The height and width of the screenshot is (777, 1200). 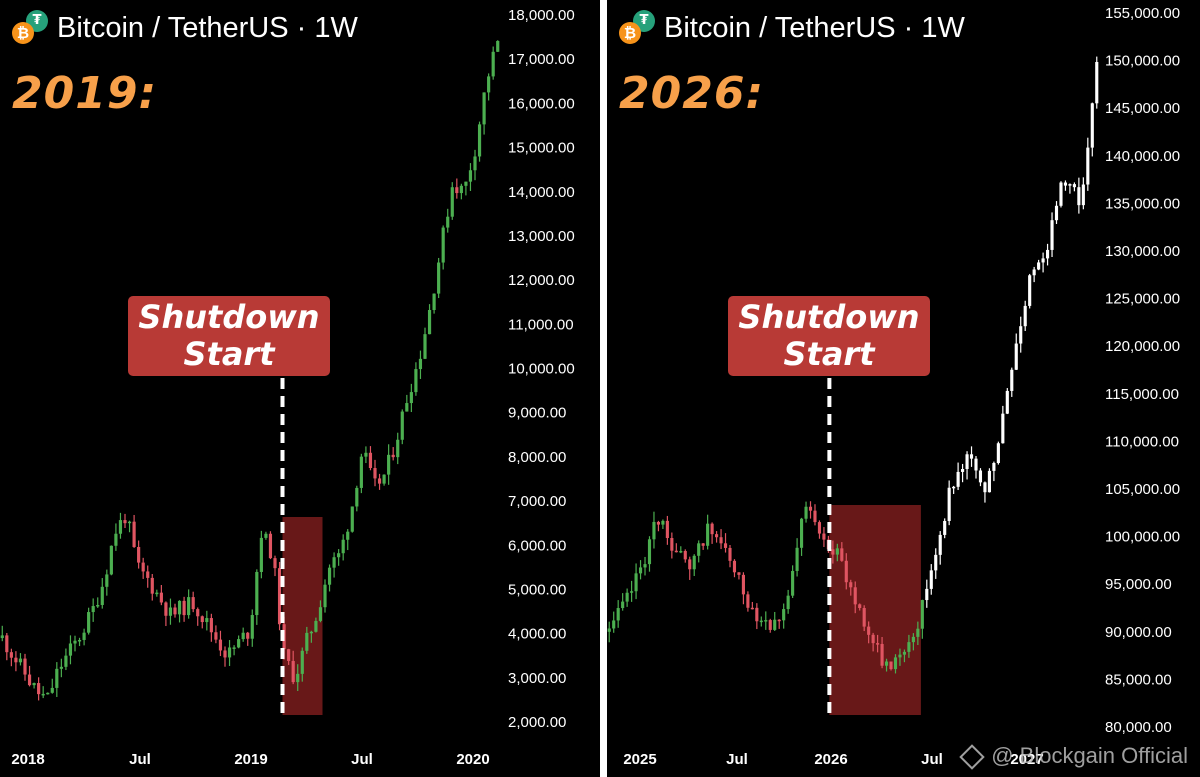 What do you see at coordinates (541, 236) in the screenshot?
I see `y-tick-label: 13,000.00` at bounding box center [541, 236].